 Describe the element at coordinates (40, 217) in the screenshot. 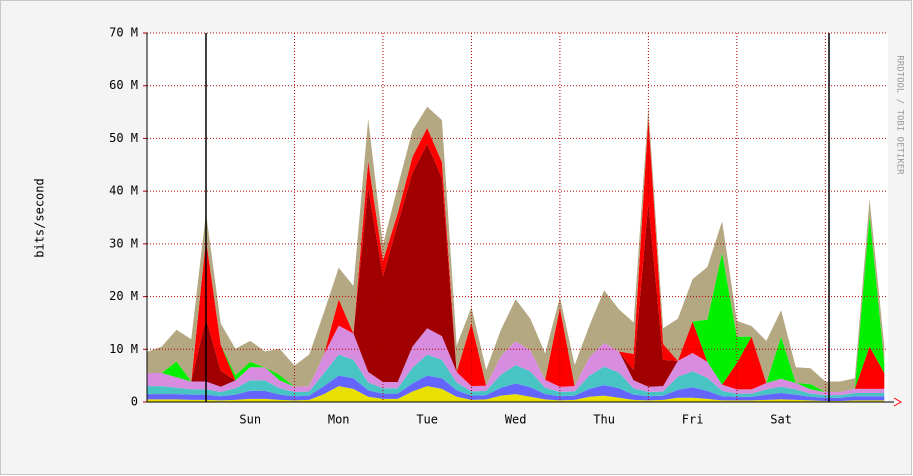

I see `y-axis-label: bits/second` at that location.